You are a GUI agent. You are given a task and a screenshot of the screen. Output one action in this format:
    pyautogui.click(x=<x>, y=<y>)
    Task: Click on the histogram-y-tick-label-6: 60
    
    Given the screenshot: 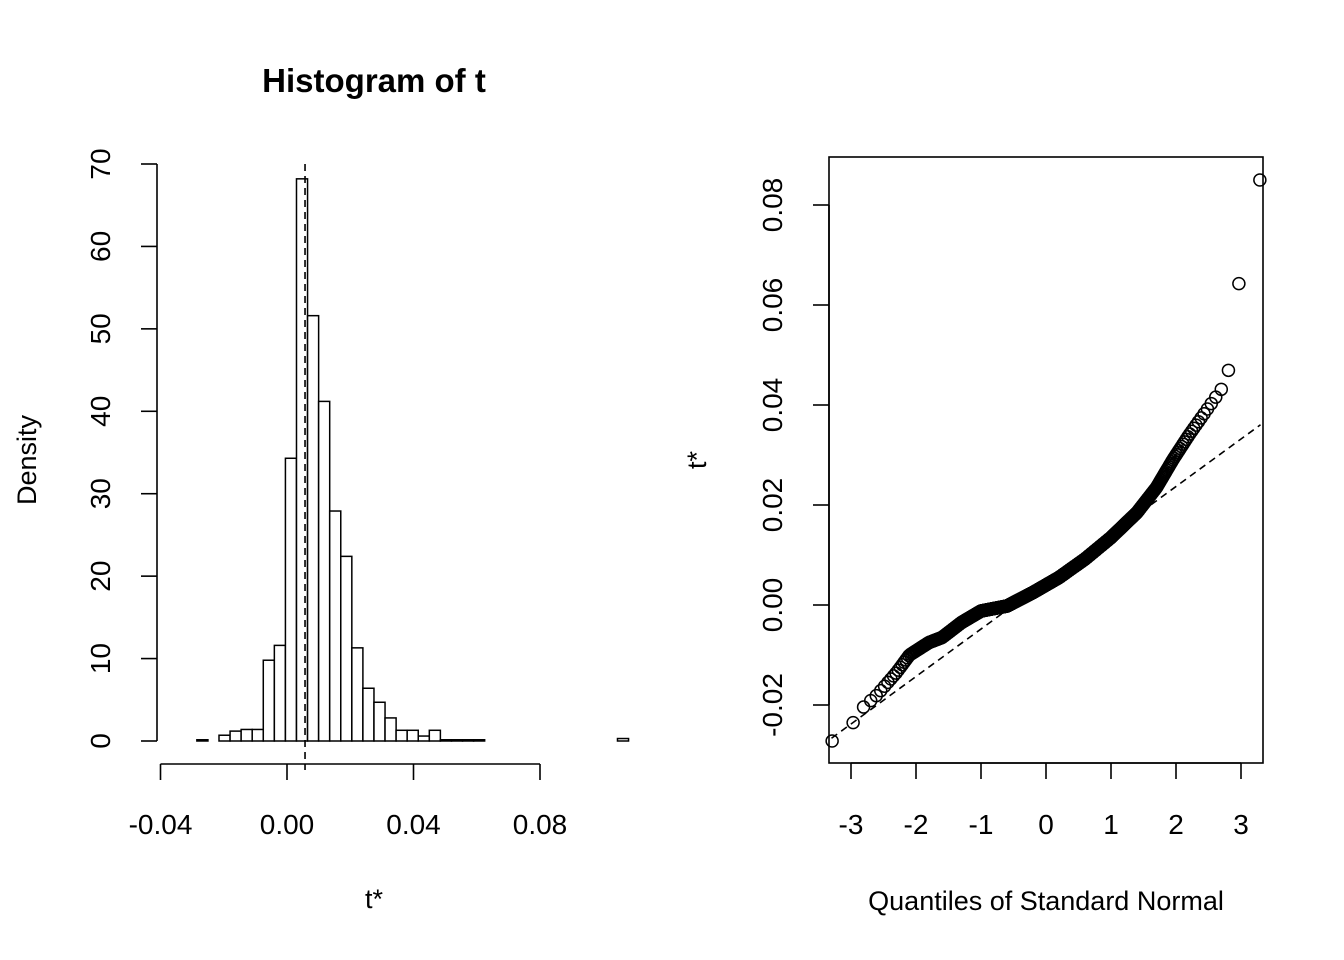 What is the action you would take?
    pyautogui.click(x=100, y=246)
    